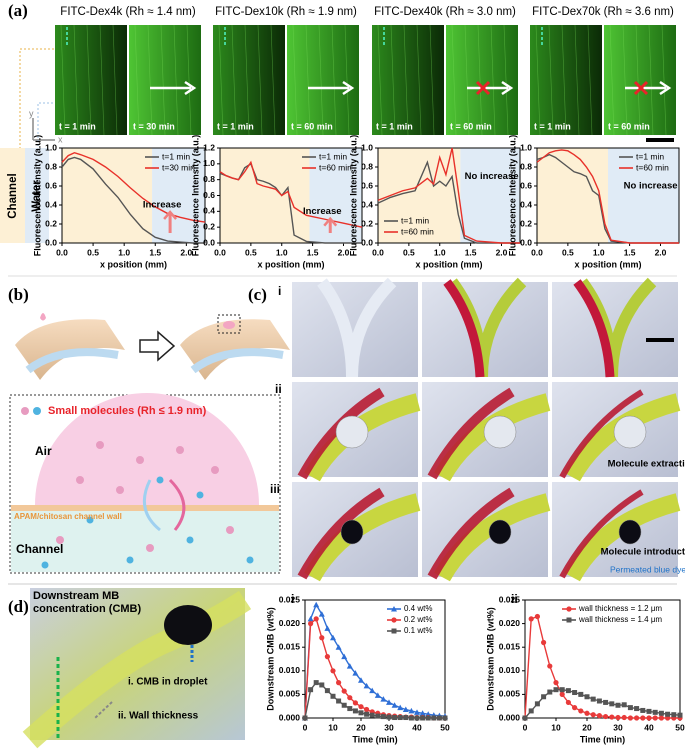 This screenshot has height=749, width=685. What do you see at coordinates (389, 727) in the screenshot?
I see `x-tick-label: 30` at bounding box center [389, 727].